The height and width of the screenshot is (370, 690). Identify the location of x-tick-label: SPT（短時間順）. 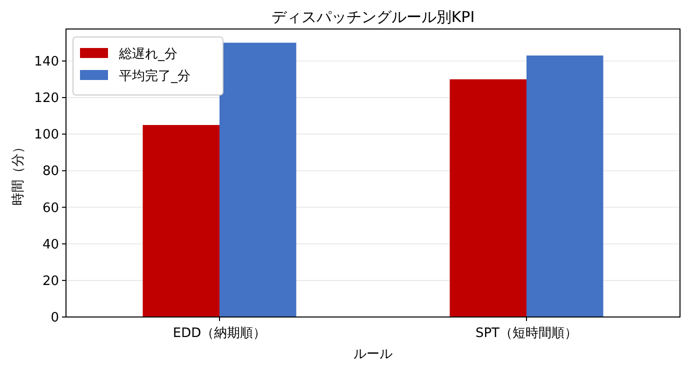
(526, 333).